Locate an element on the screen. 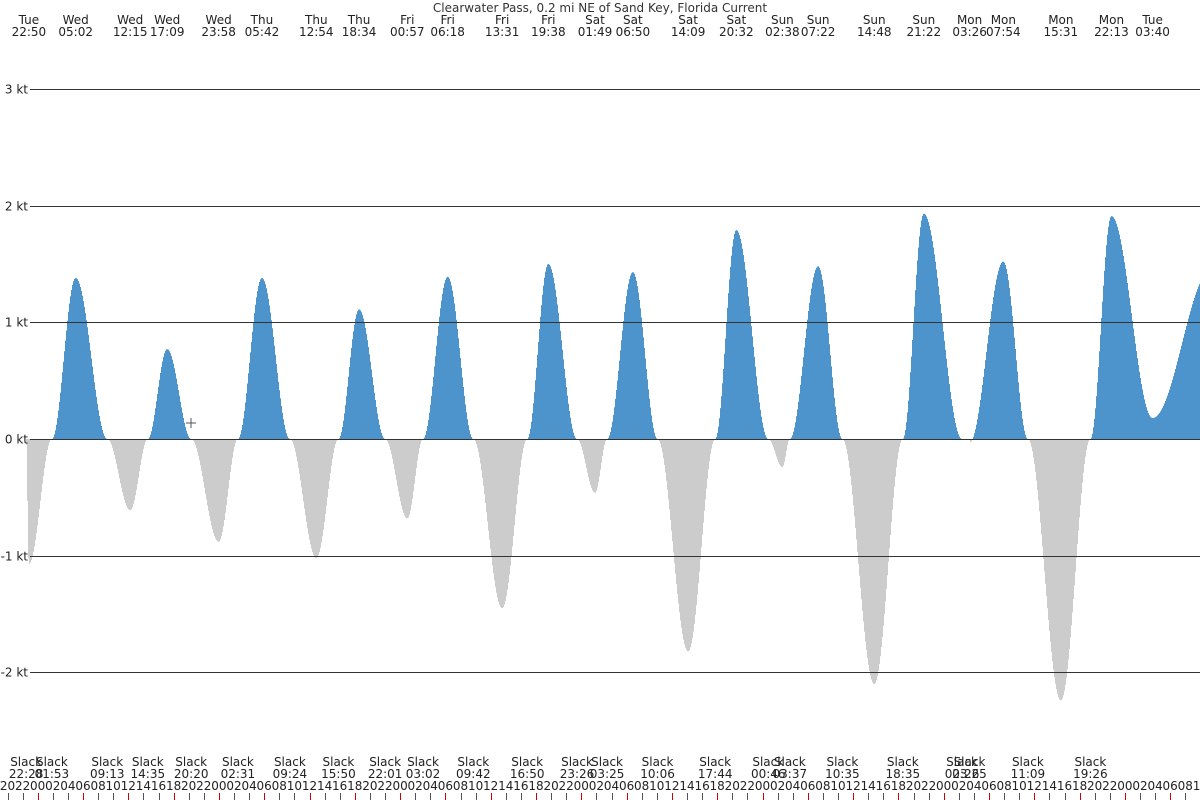 The height and width of the screenshot is (800, 1200). extreme-time-label: 22:13 is located at coordinates (1111, 32).